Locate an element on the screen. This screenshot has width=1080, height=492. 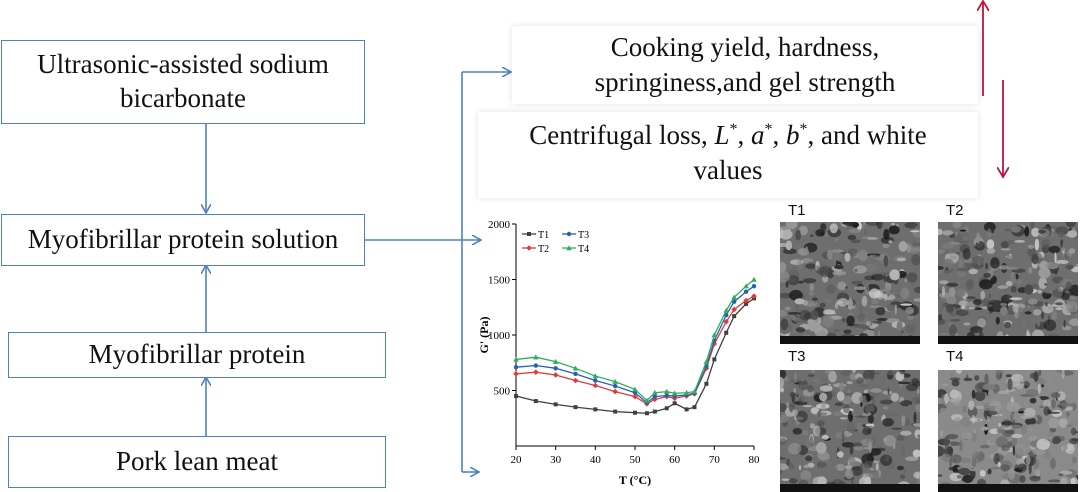
x-tick-label: 80 is located at coordinates (755, 460).